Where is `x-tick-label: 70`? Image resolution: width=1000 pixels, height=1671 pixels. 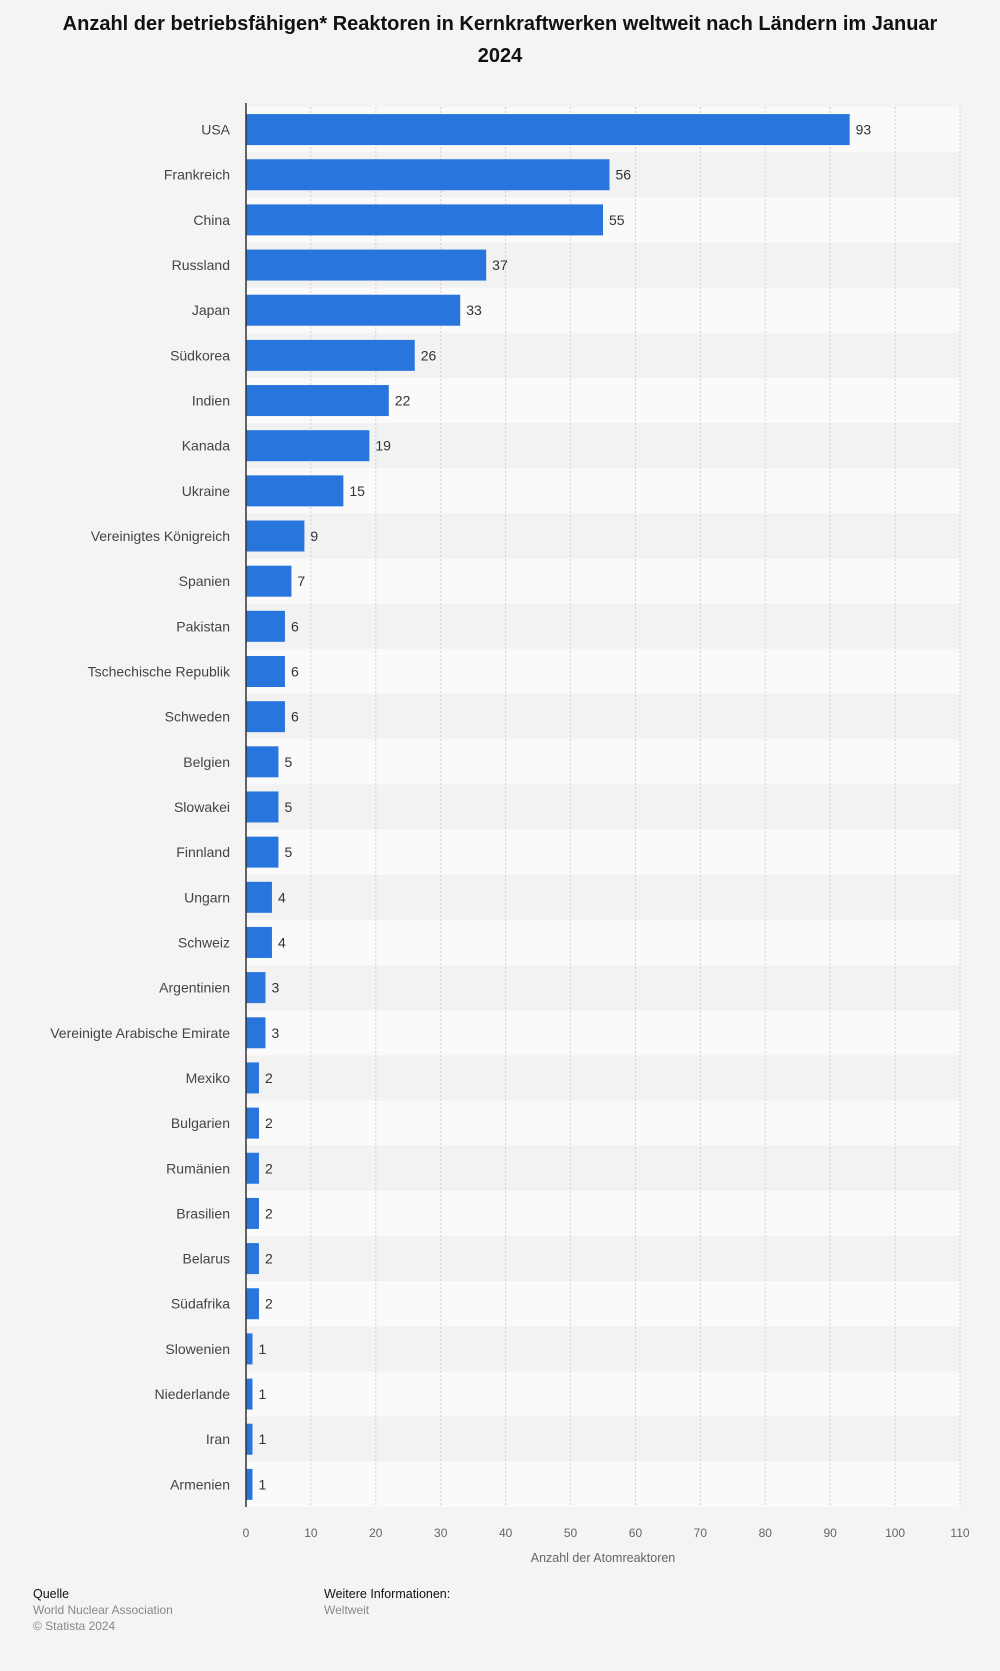
x-tick-label: 70 is located at coordinates (701, 1533).